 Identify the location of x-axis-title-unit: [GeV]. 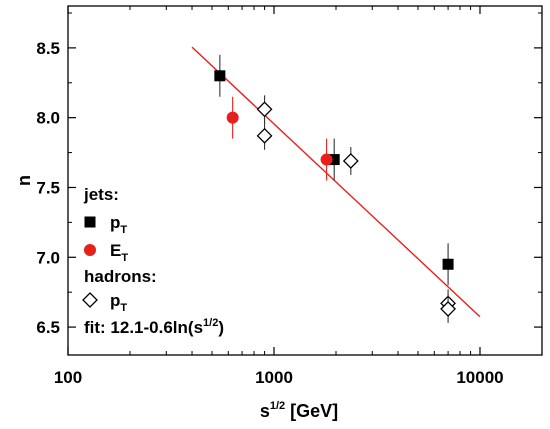
(311, 411).